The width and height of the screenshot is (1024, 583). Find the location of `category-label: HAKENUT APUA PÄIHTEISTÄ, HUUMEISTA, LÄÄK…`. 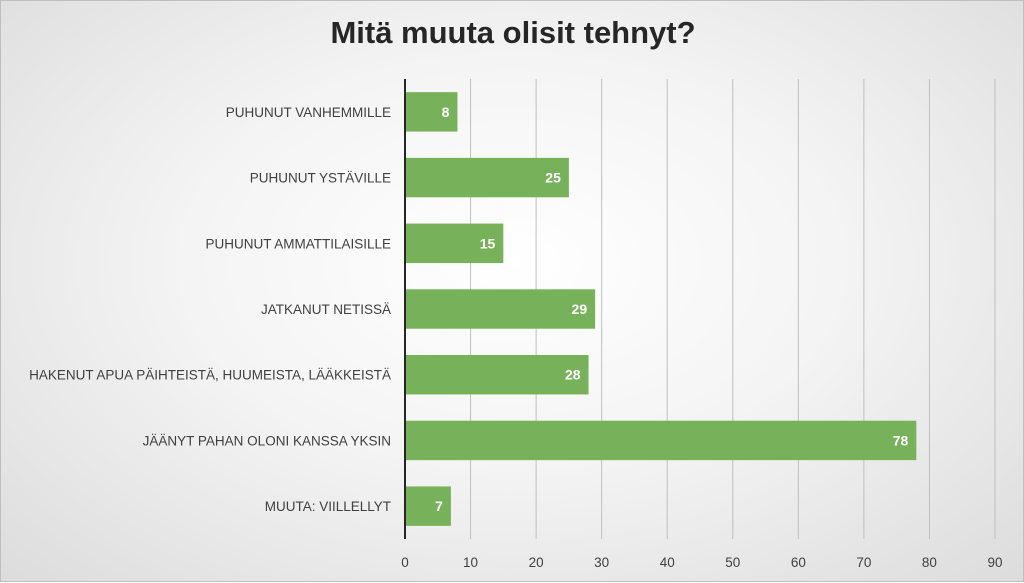

category-label: HAKENUT APUA PÄIHTEISTÄ, HUUMEISTA, LÄÄK… is located at coordinates (210, 375).